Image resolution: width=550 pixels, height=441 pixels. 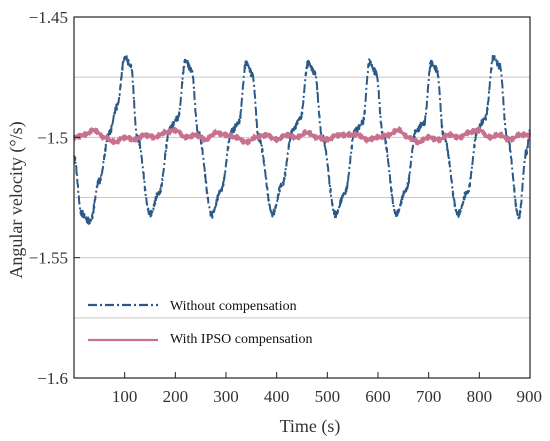 I want to click on x-tick-label-1: 200, so click(x=176, y=396).